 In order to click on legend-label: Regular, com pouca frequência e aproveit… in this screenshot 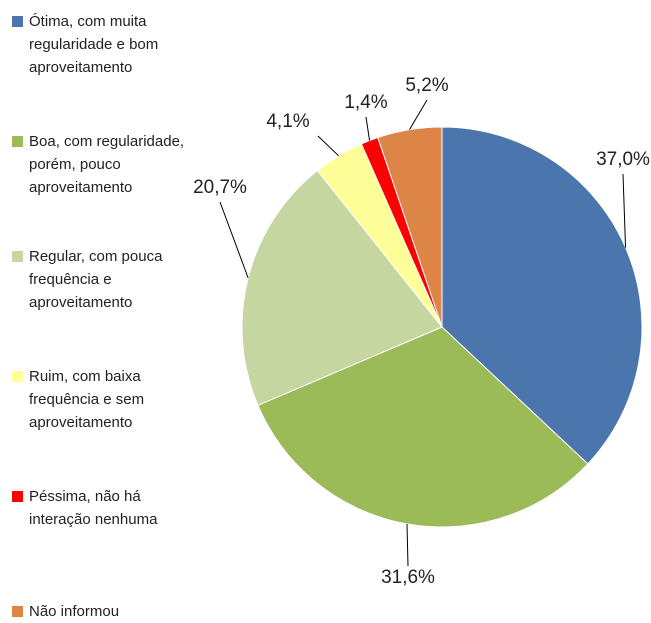, I will do `click(96, 279)`.